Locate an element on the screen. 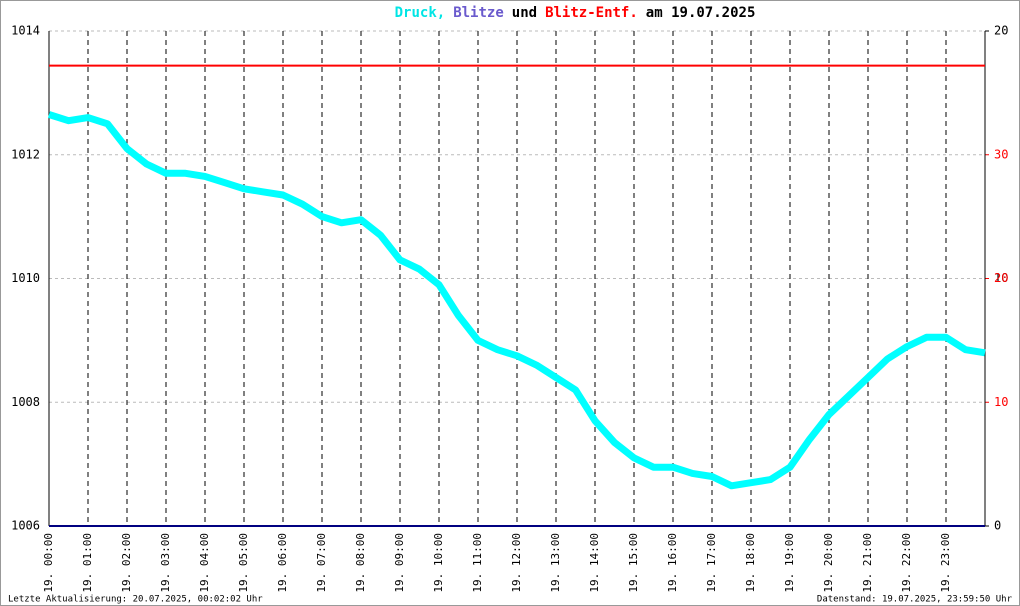 The image size is (1020, 606). x-tick-label: 19. 21:00 is located at coordinates (867, 563).